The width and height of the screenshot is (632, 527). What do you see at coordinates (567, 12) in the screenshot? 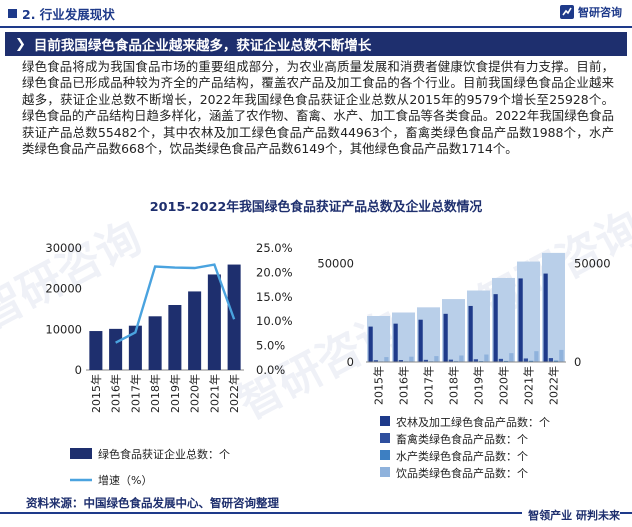
I see `logo-icon` at bounding box center [567, 12].